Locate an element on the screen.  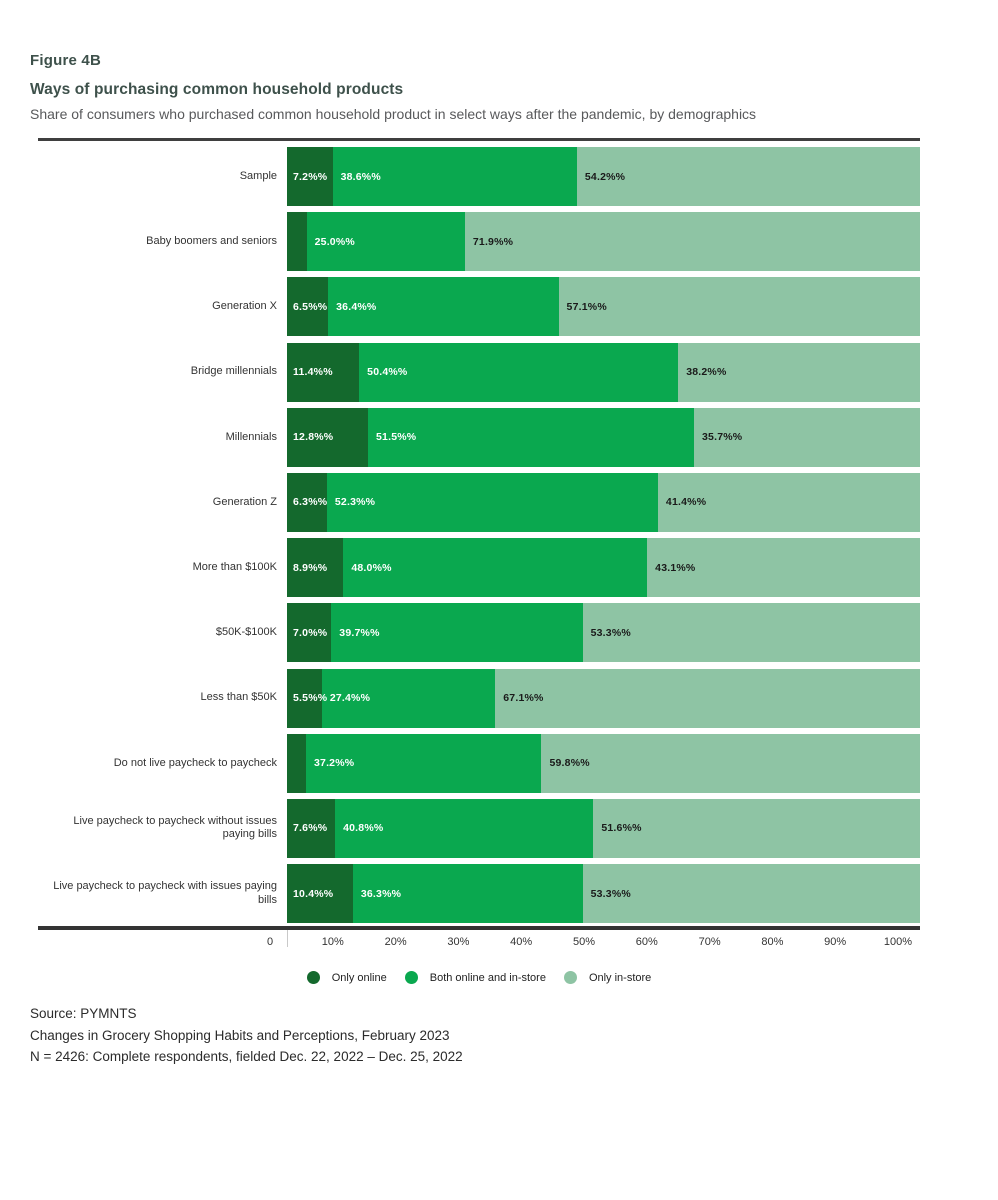
segment-value-label: 38.6%% is located at coordinates (360, 176).